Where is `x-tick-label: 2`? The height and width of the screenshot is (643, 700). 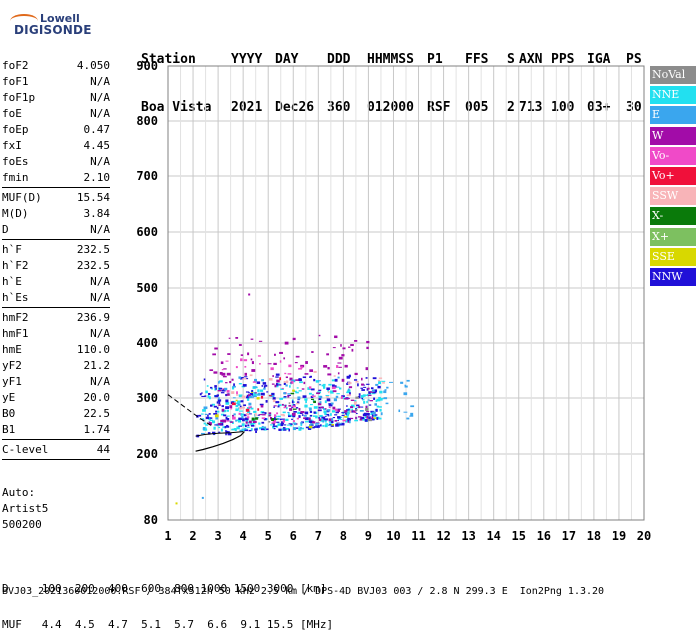
x-tick-label: 2 is located at coordinates (192, 536).